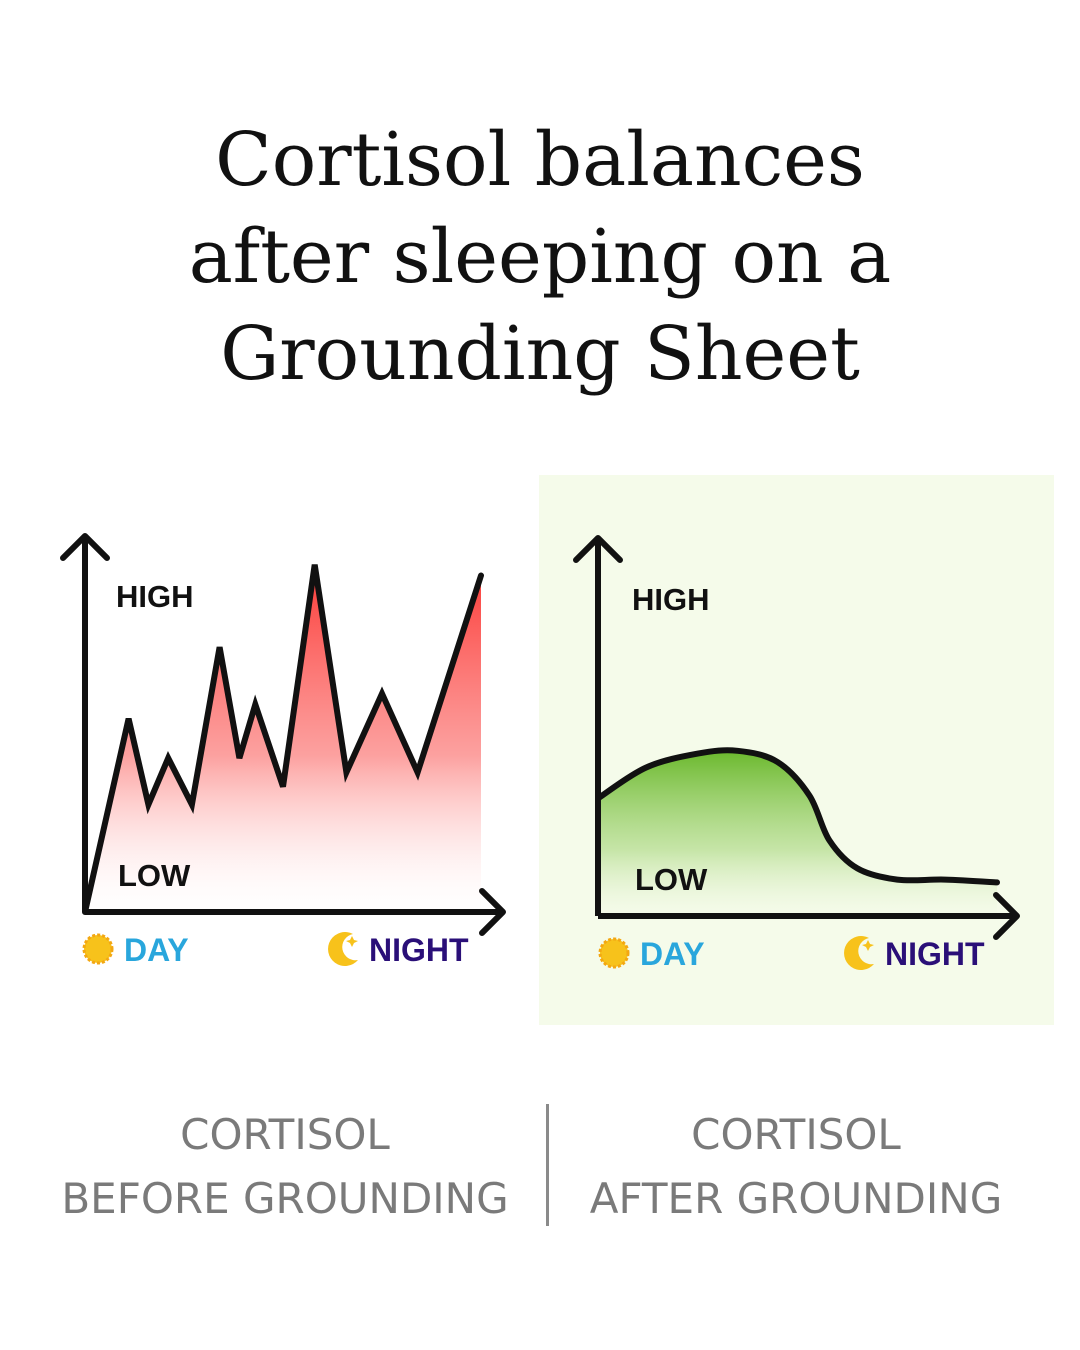 The width and height of the screenshot is (1080, 1350). What do you see at coordinates (540, 160) in the screenshot?
I see `title-line-1: Cortisol balances` at bounding box center [540, 160].